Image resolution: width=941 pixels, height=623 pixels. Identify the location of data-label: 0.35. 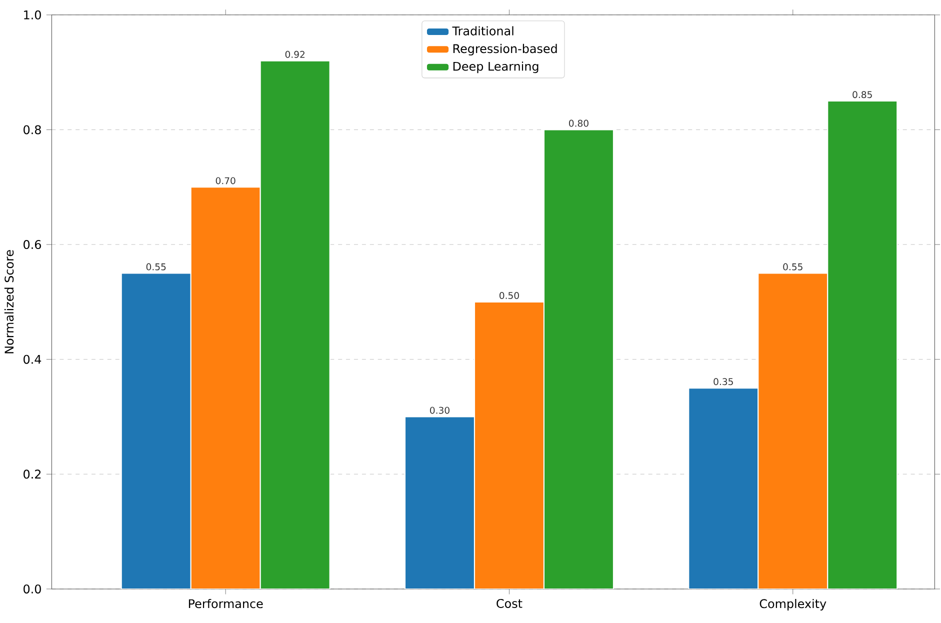
(723, 381).